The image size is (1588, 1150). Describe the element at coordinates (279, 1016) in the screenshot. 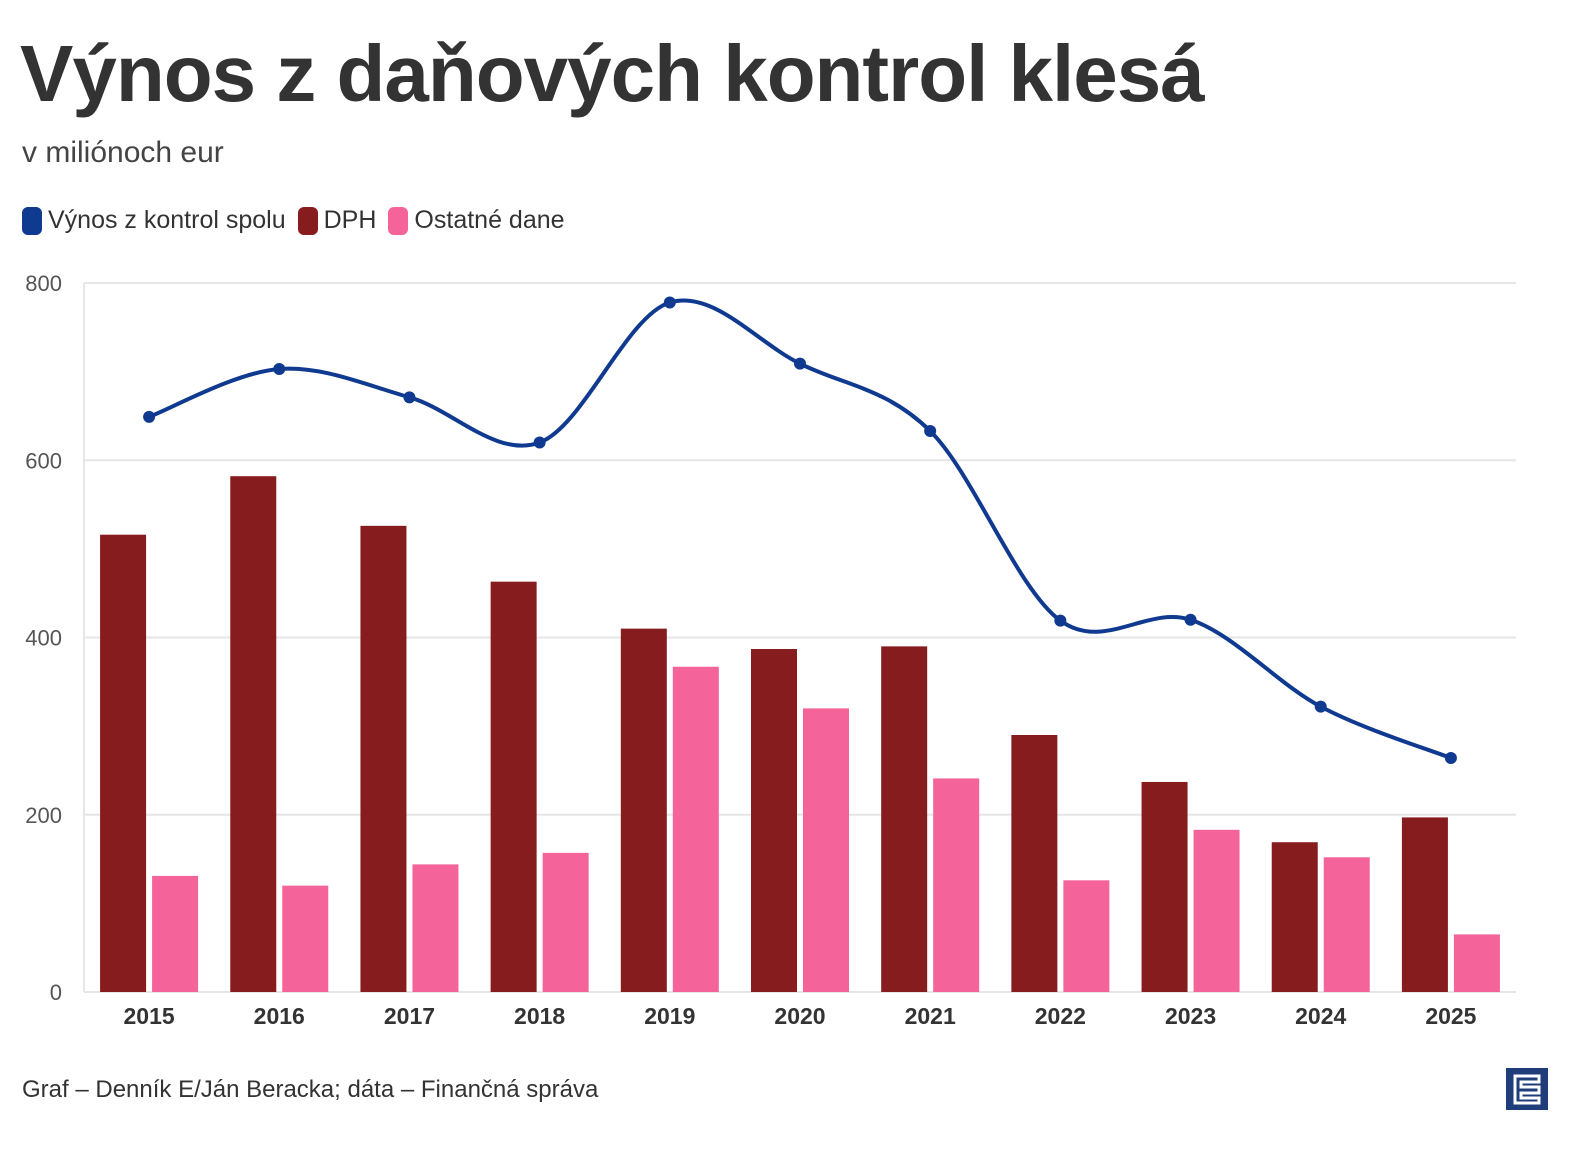

I see `x-tick-label: 2016` at that location.